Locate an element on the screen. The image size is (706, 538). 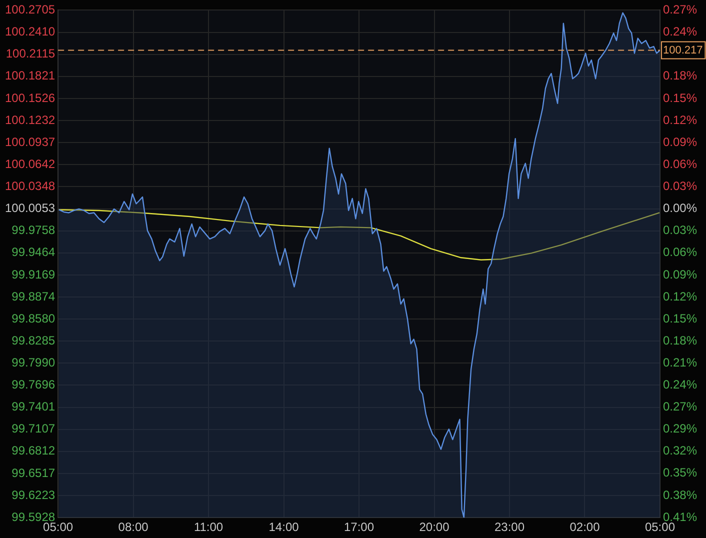
y2-tick-label: 0.35% is located at coordinates (680, 473).